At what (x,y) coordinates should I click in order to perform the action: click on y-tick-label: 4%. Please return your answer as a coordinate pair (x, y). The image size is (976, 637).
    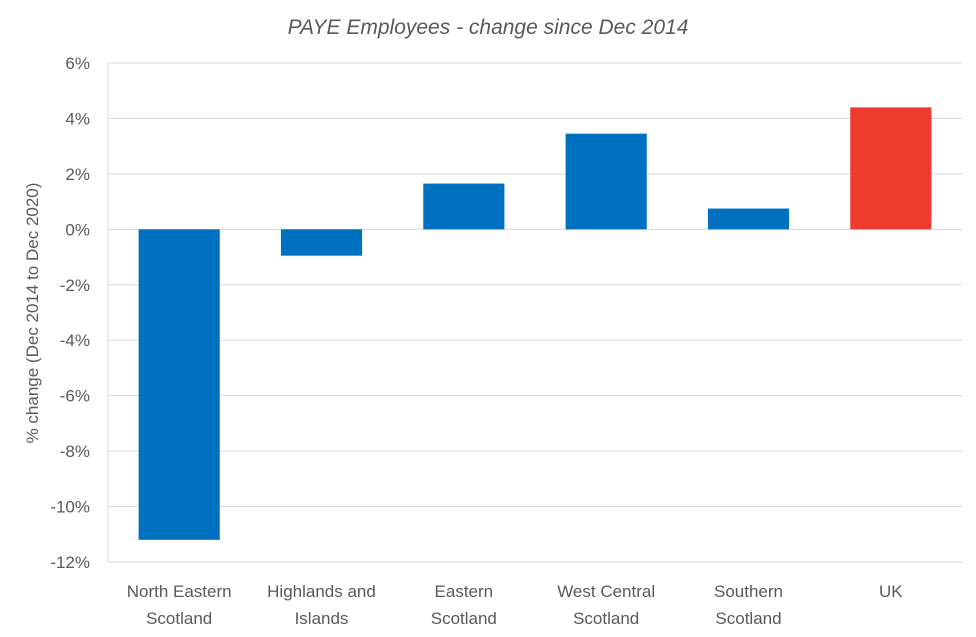
    Looking at the image, I should click on (77, 118).